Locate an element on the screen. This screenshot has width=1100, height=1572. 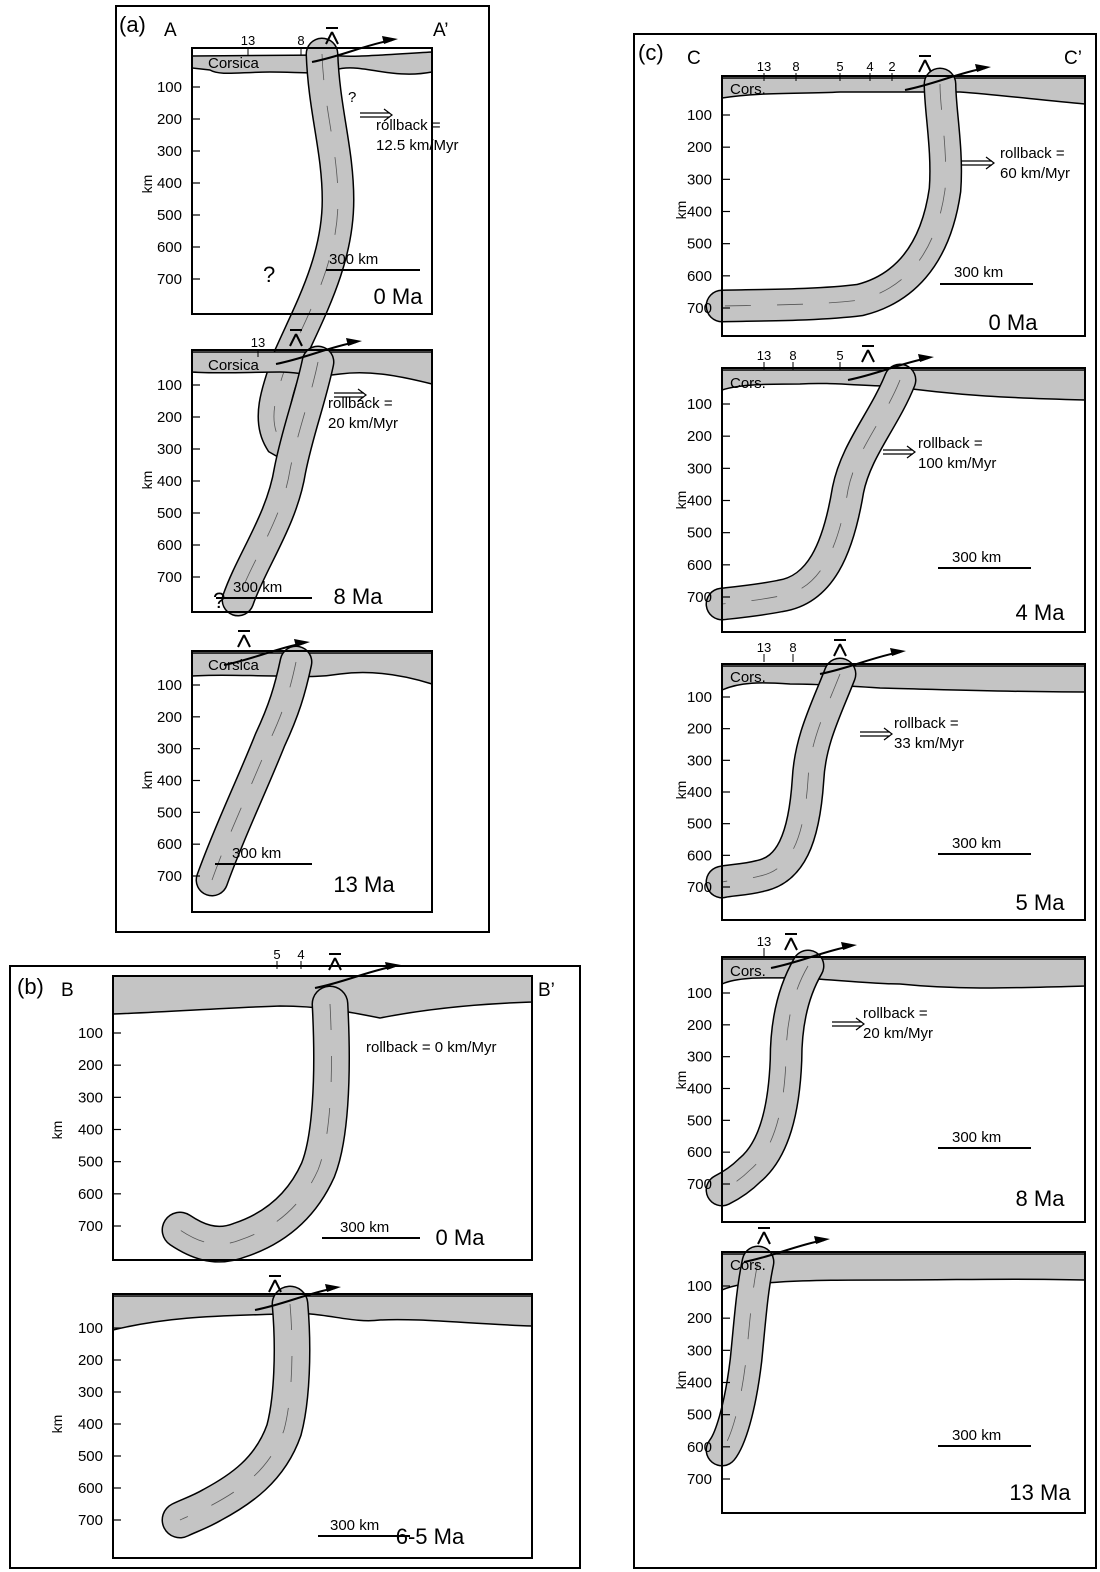
section-c-2-landmass-label: Cors. is located at coordinates (748, 677).